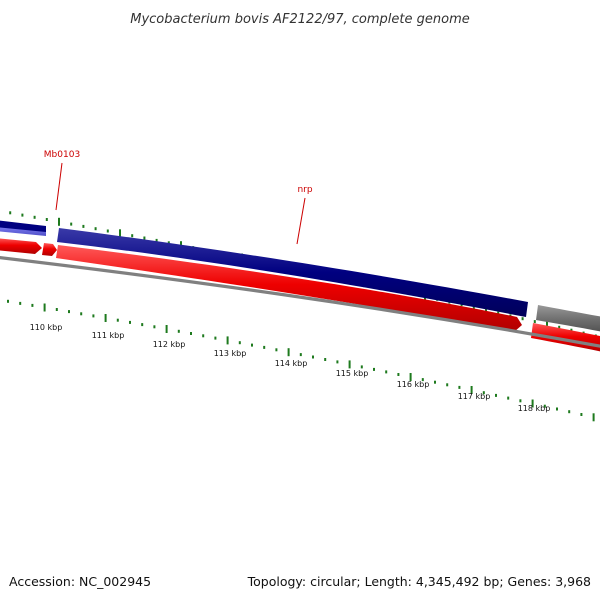 The width and height of the screenshot is (600, 600). I want to click on scale-label-113kbp: 113 kbp, so click(230, 353).